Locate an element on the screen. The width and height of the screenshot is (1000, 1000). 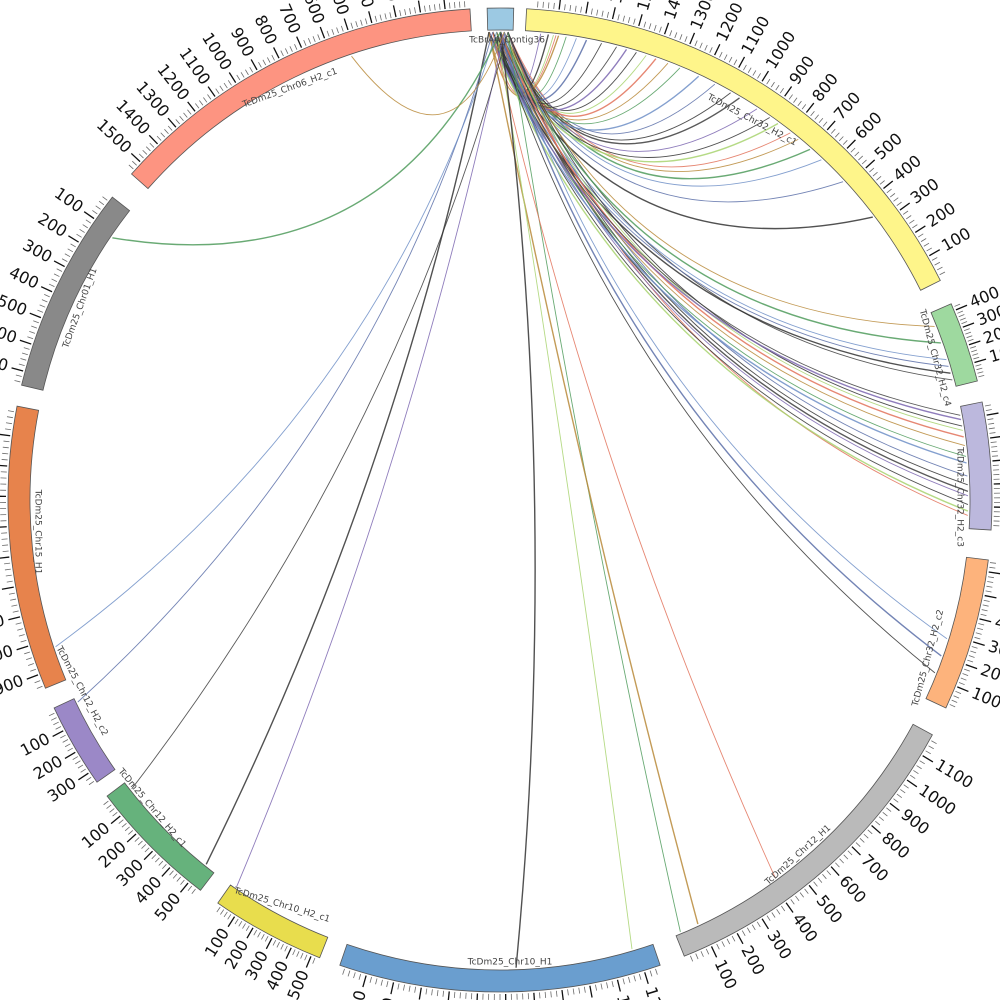
tick-label: 500 is located at coordinates (15, 305).